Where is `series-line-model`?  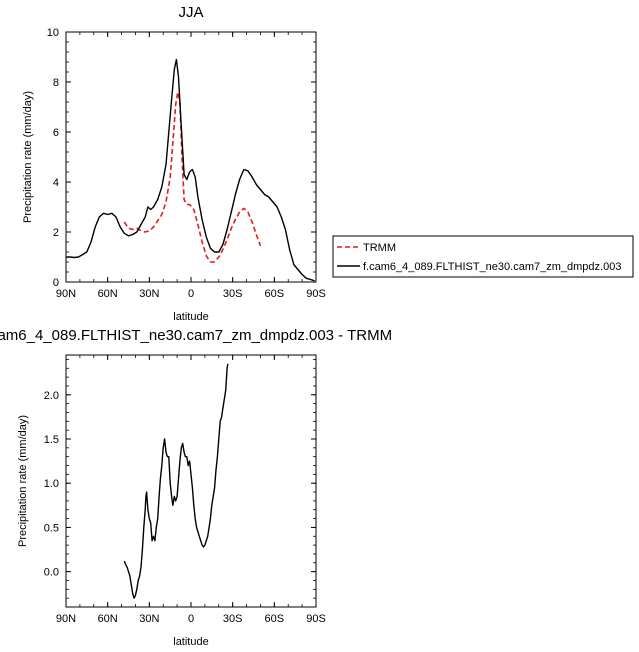 series-line-model is located at coordinates (190, 170).